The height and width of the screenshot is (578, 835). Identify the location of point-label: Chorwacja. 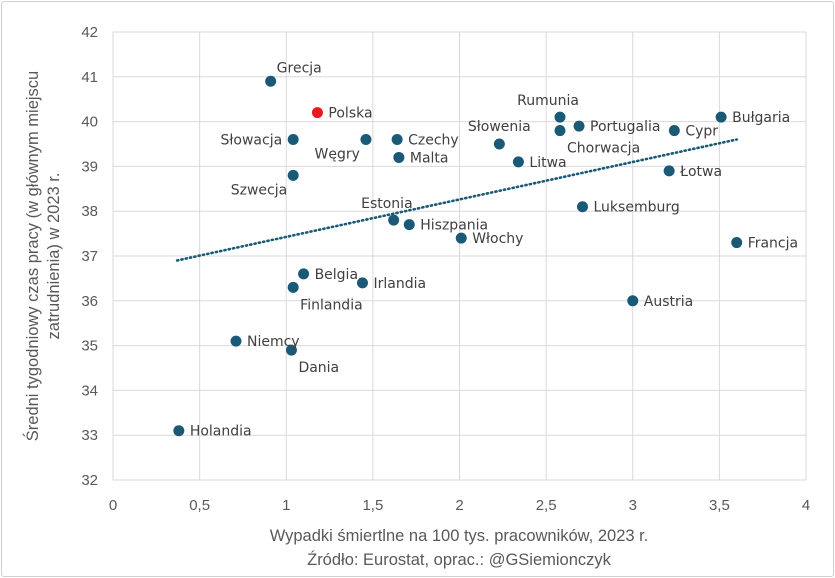
(603, 149).